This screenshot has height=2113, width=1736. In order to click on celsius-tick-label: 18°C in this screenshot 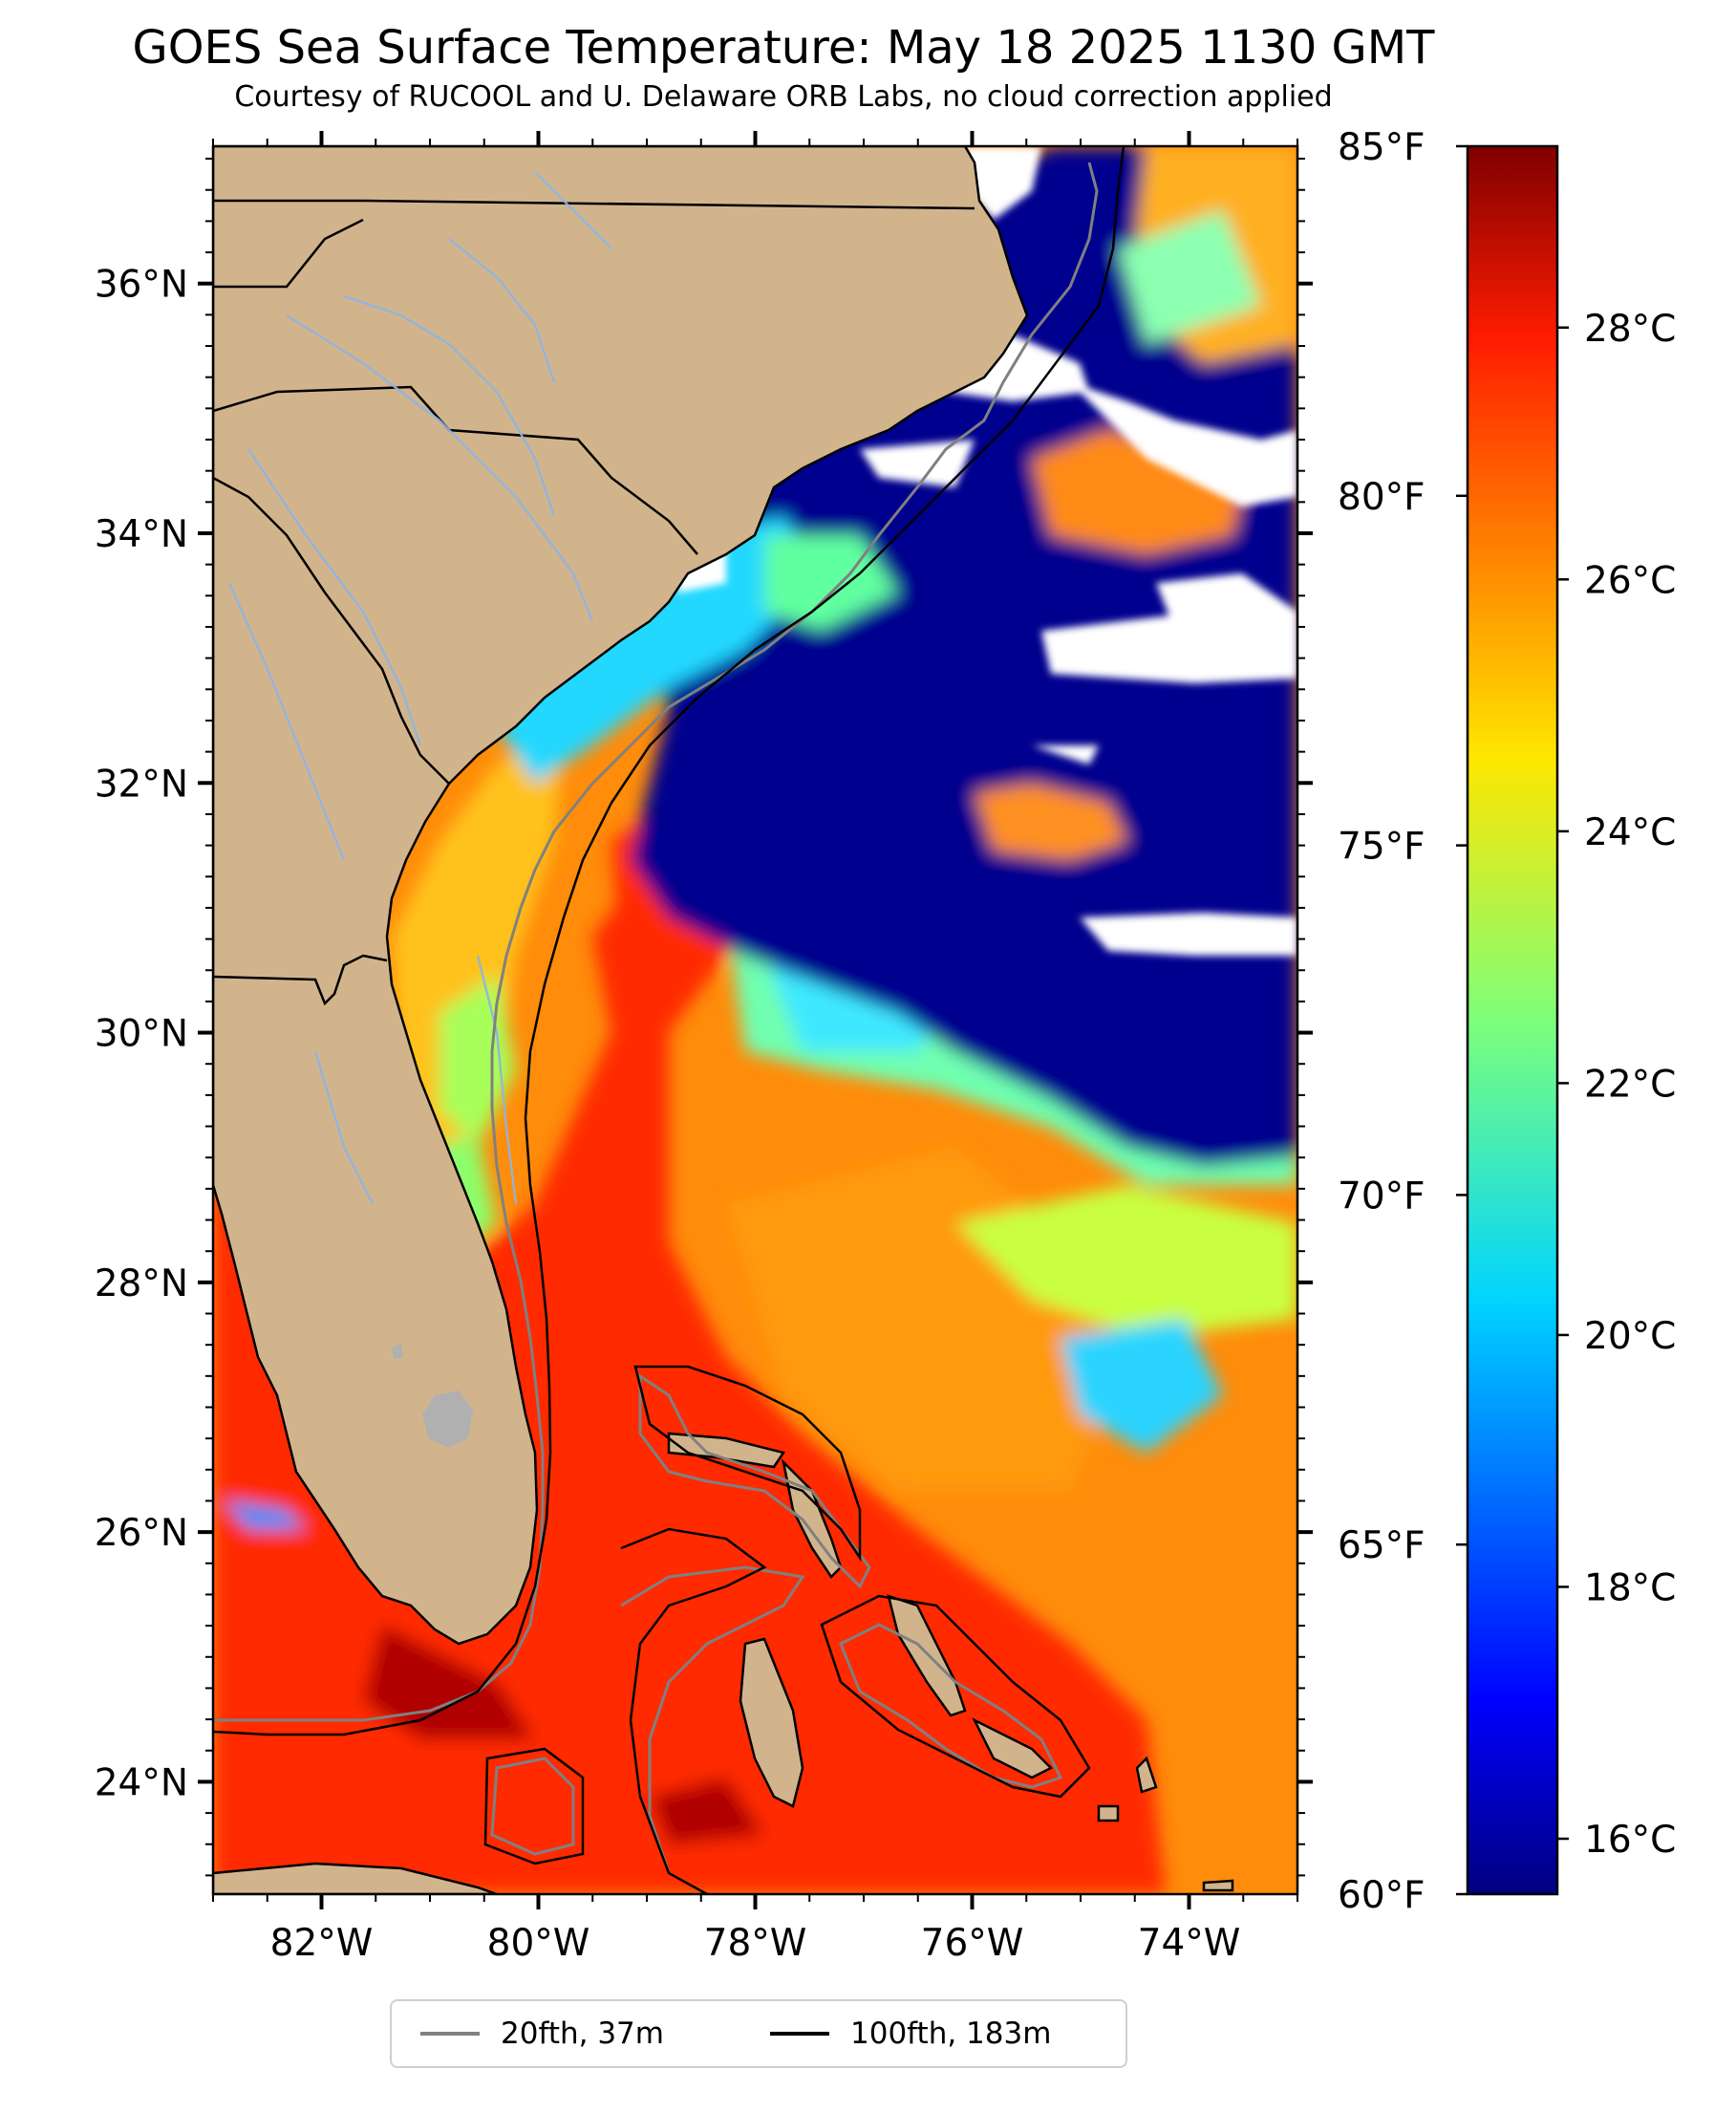, I will do `click(1630, 1587)`.